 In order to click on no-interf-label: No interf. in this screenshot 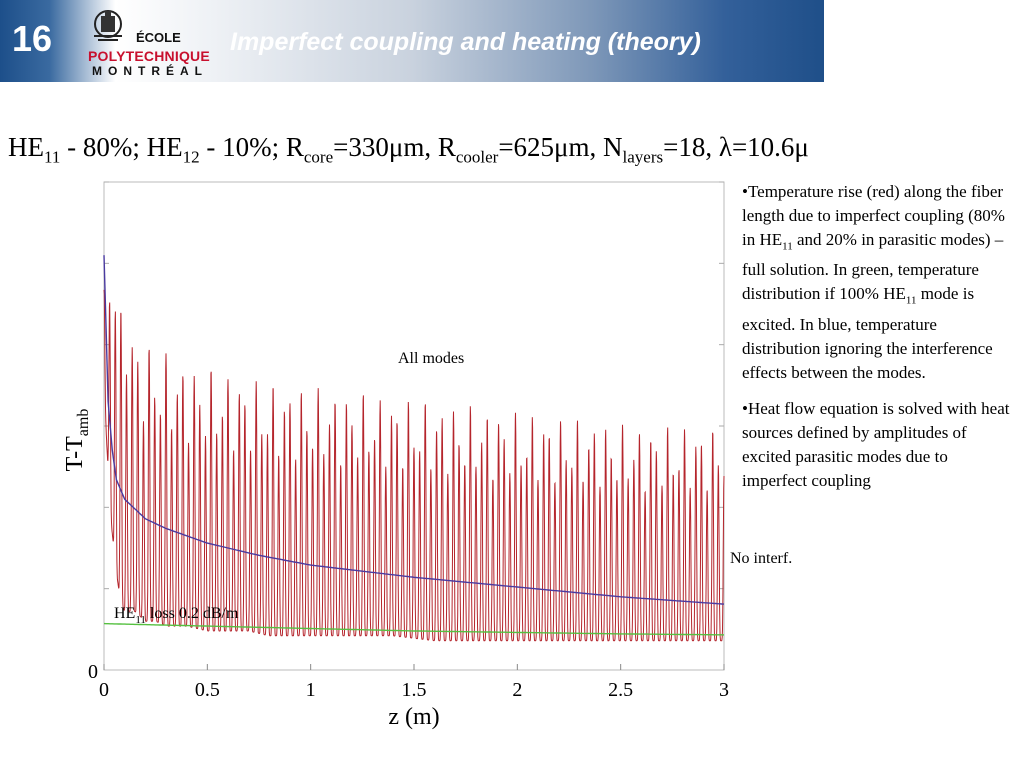, I will do `click(761, 558)`.